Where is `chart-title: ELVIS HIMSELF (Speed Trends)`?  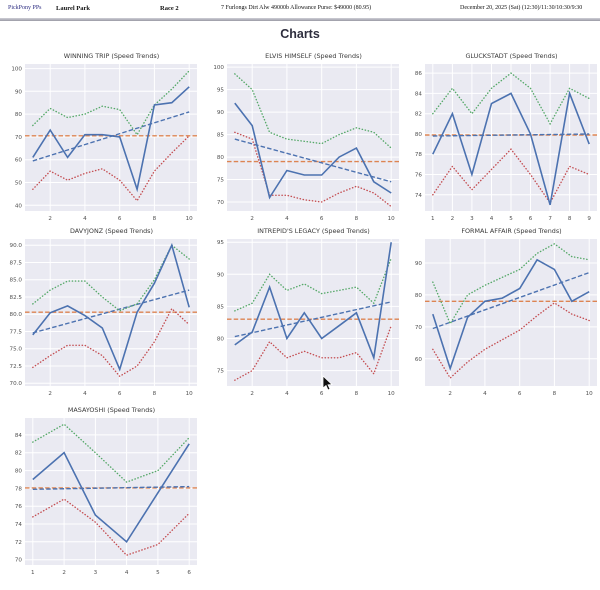 chart-title: ELVIS HIMSELF (Speed Trends) is located at coordinates (313, 56).